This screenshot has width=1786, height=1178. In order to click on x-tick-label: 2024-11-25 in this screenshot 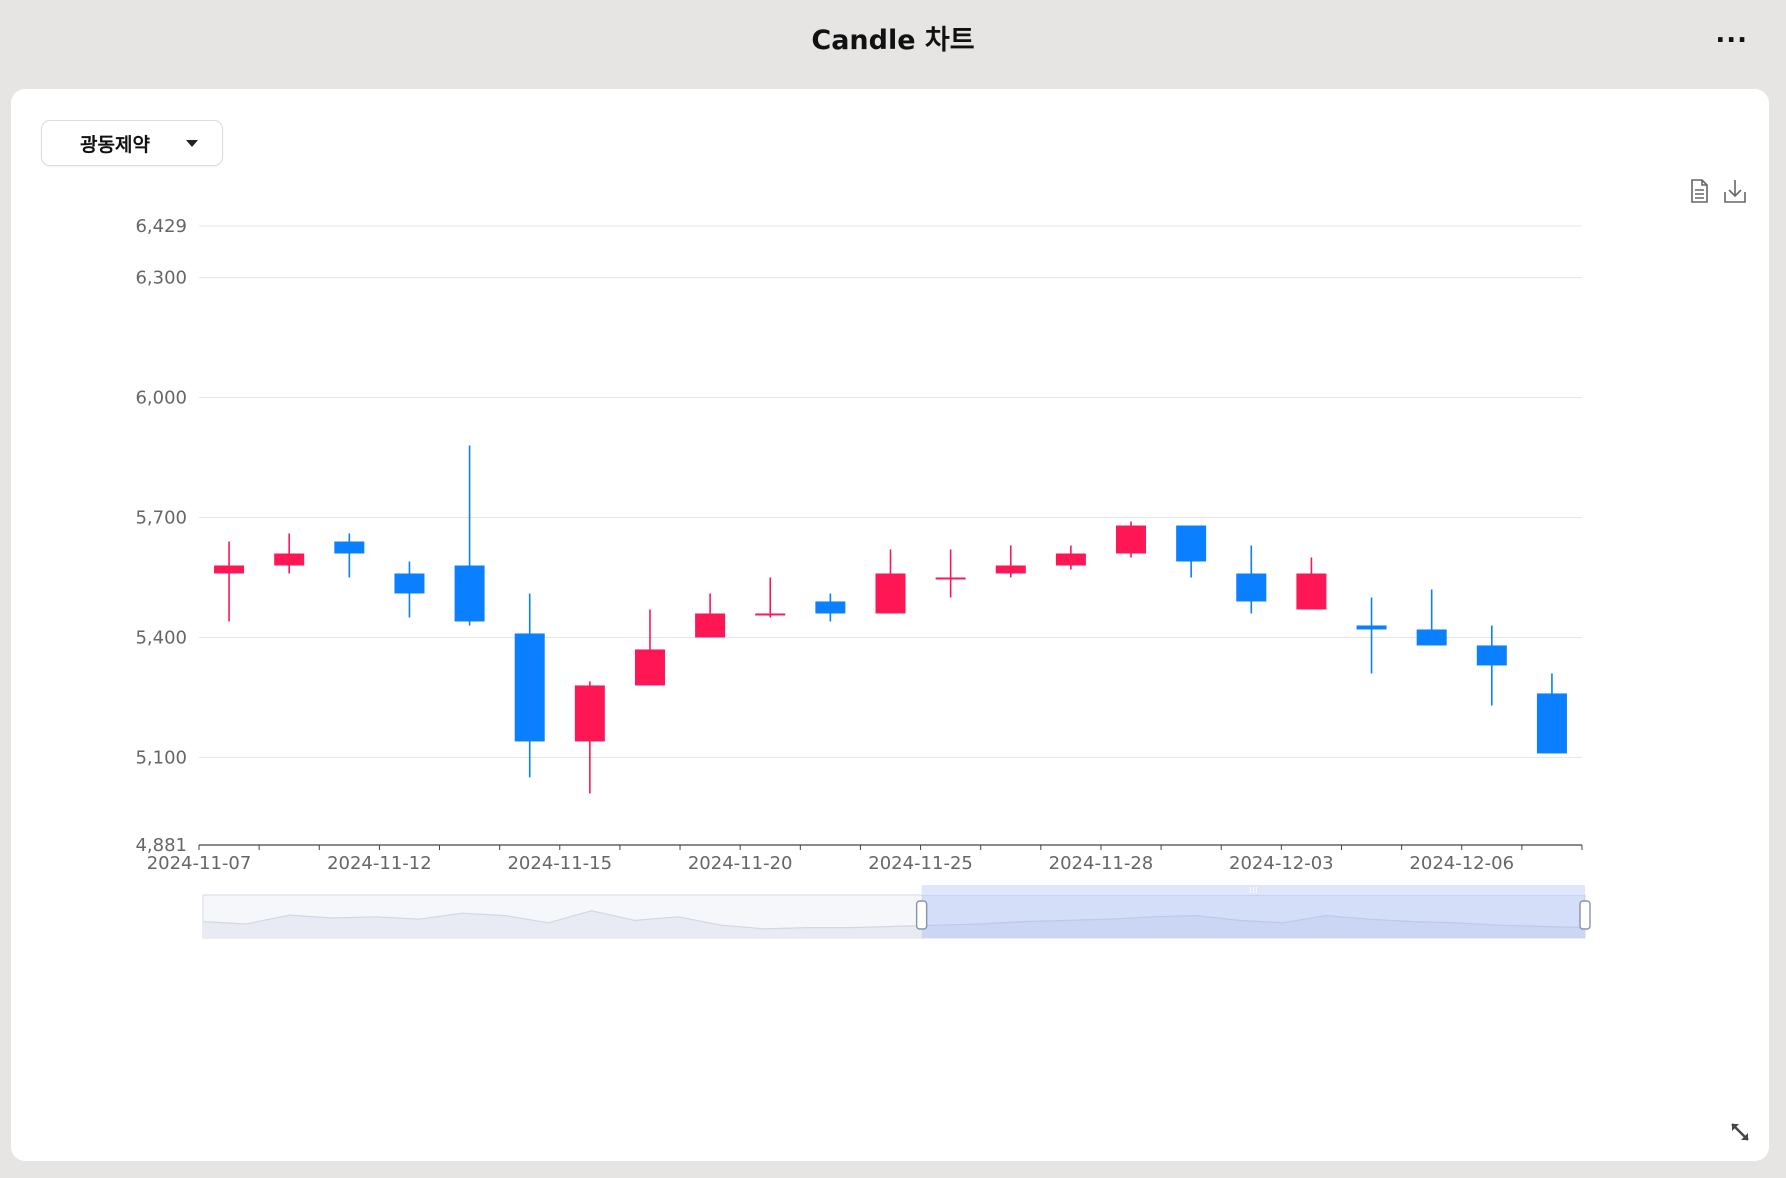, I will do `click(920, 863)`.